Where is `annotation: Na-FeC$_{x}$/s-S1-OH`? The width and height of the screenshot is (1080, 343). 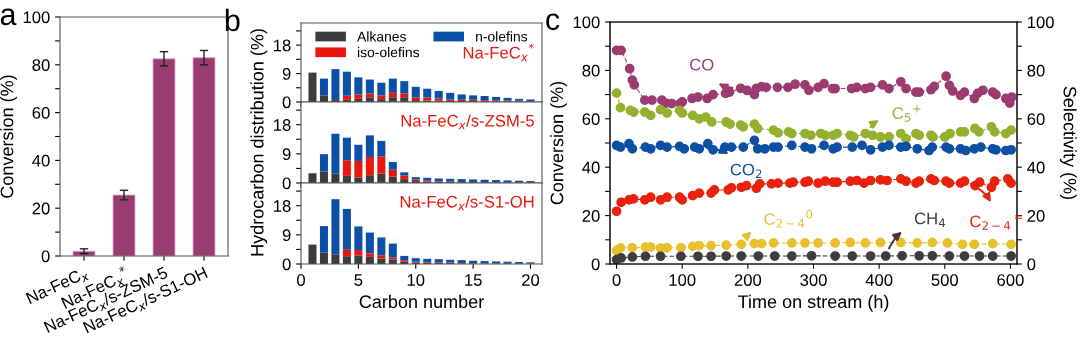 annotation: Na-FeC$_{x}$/s-S1-OH is located at coordinates (467, 203).